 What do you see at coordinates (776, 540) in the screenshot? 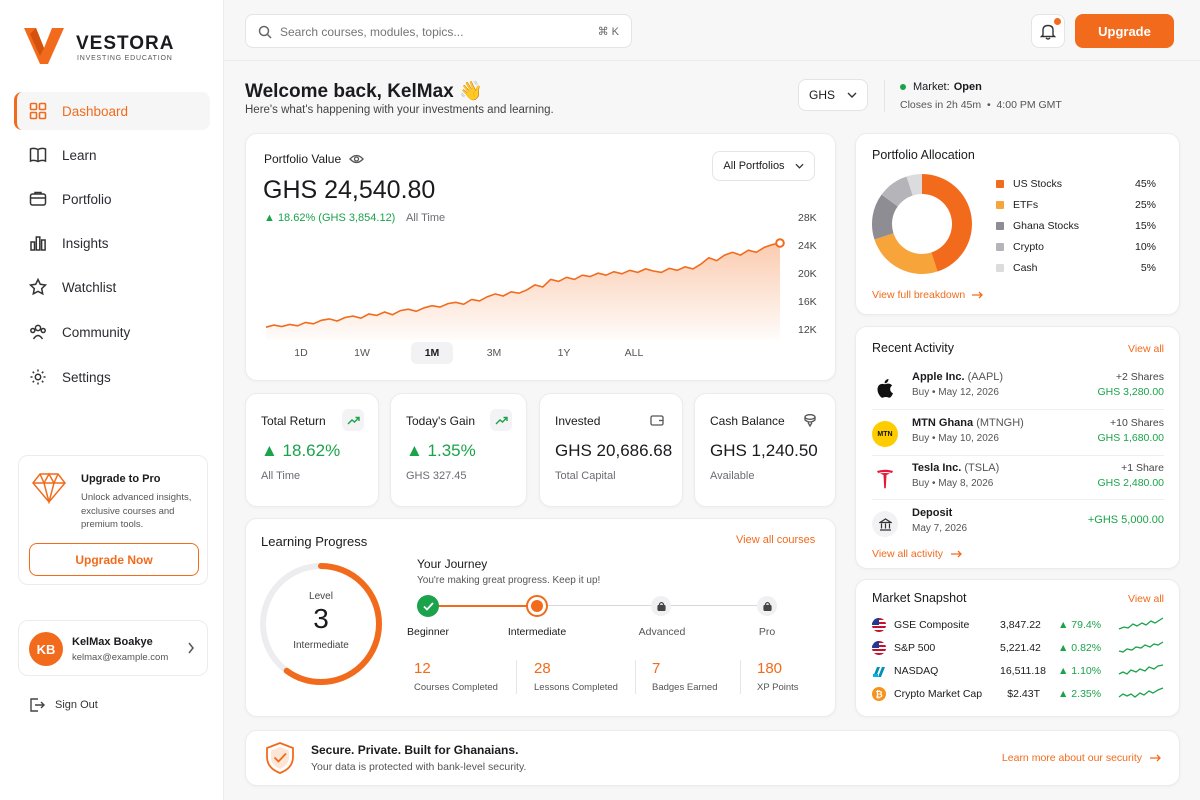
I see `view-all-courses-link: View all courses` at bounding box center [776, 540].